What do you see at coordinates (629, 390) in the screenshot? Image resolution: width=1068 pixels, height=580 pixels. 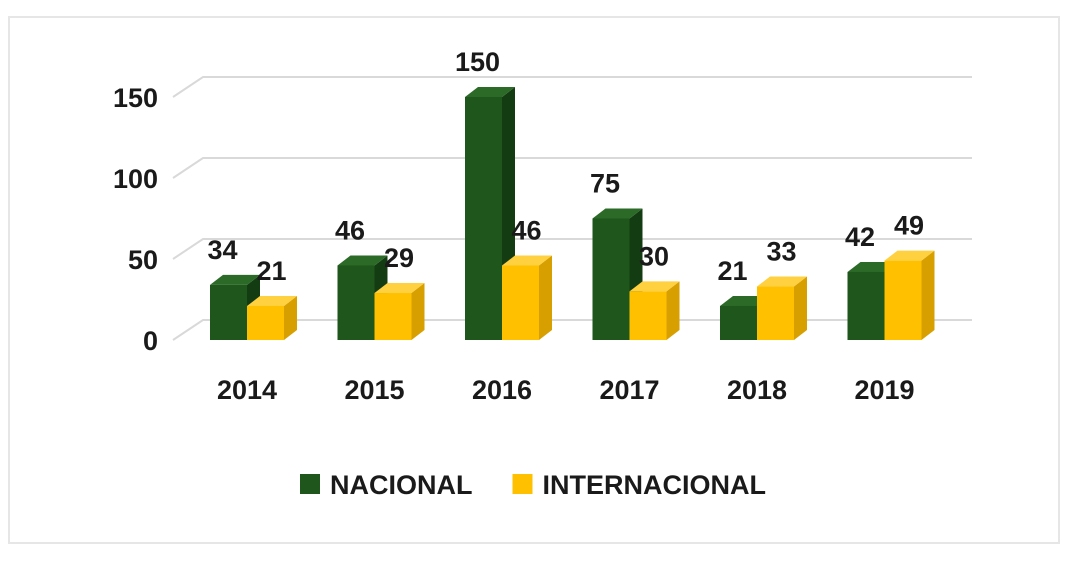 I see `x-category-label: 2017` at bounding box center [629, 390].